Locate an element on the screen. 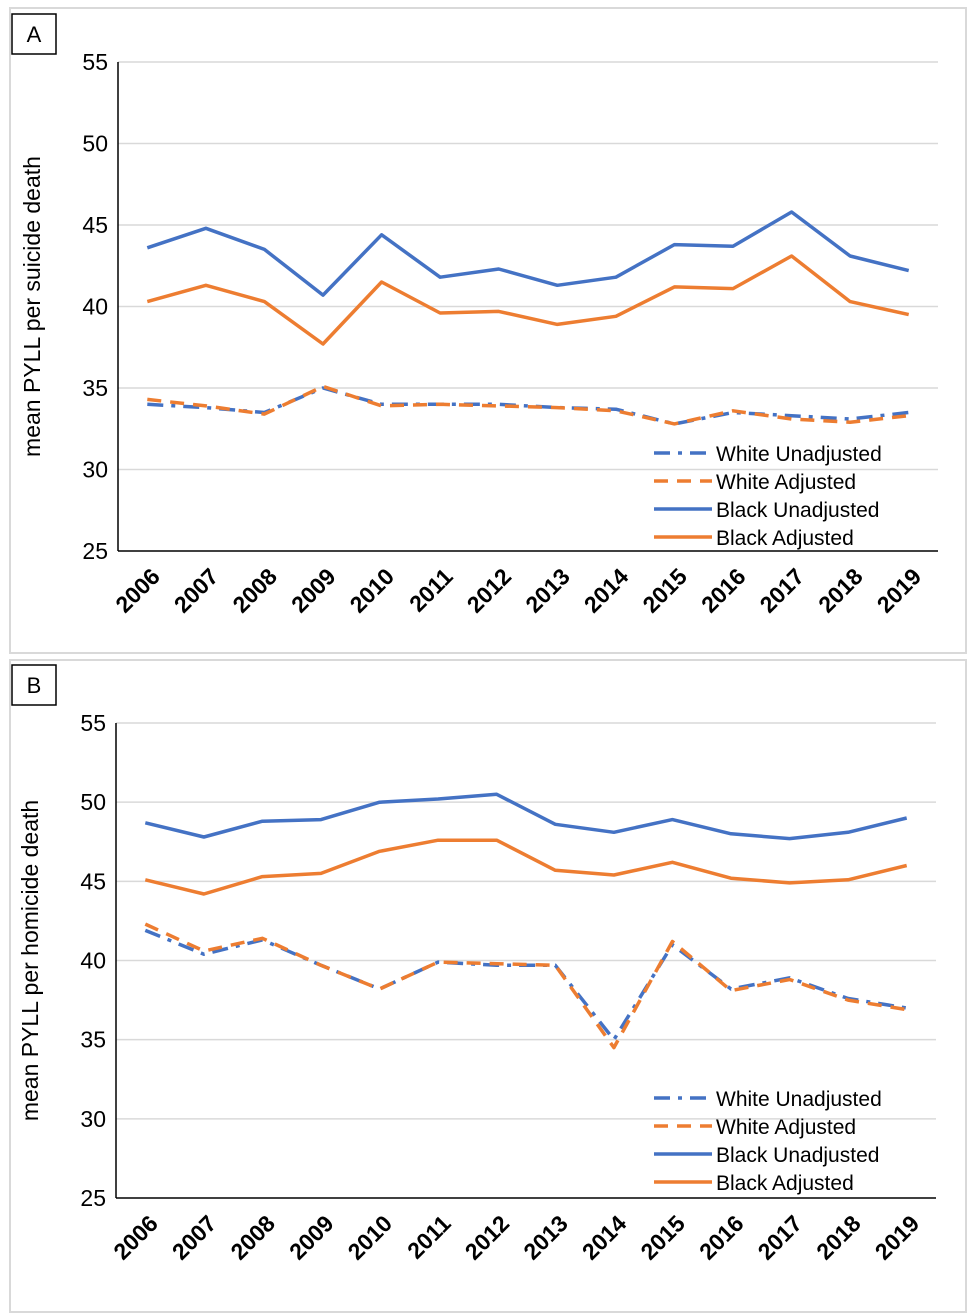 The image size is (968, 1313). panel-label: A is located at coordinates (34, 34).